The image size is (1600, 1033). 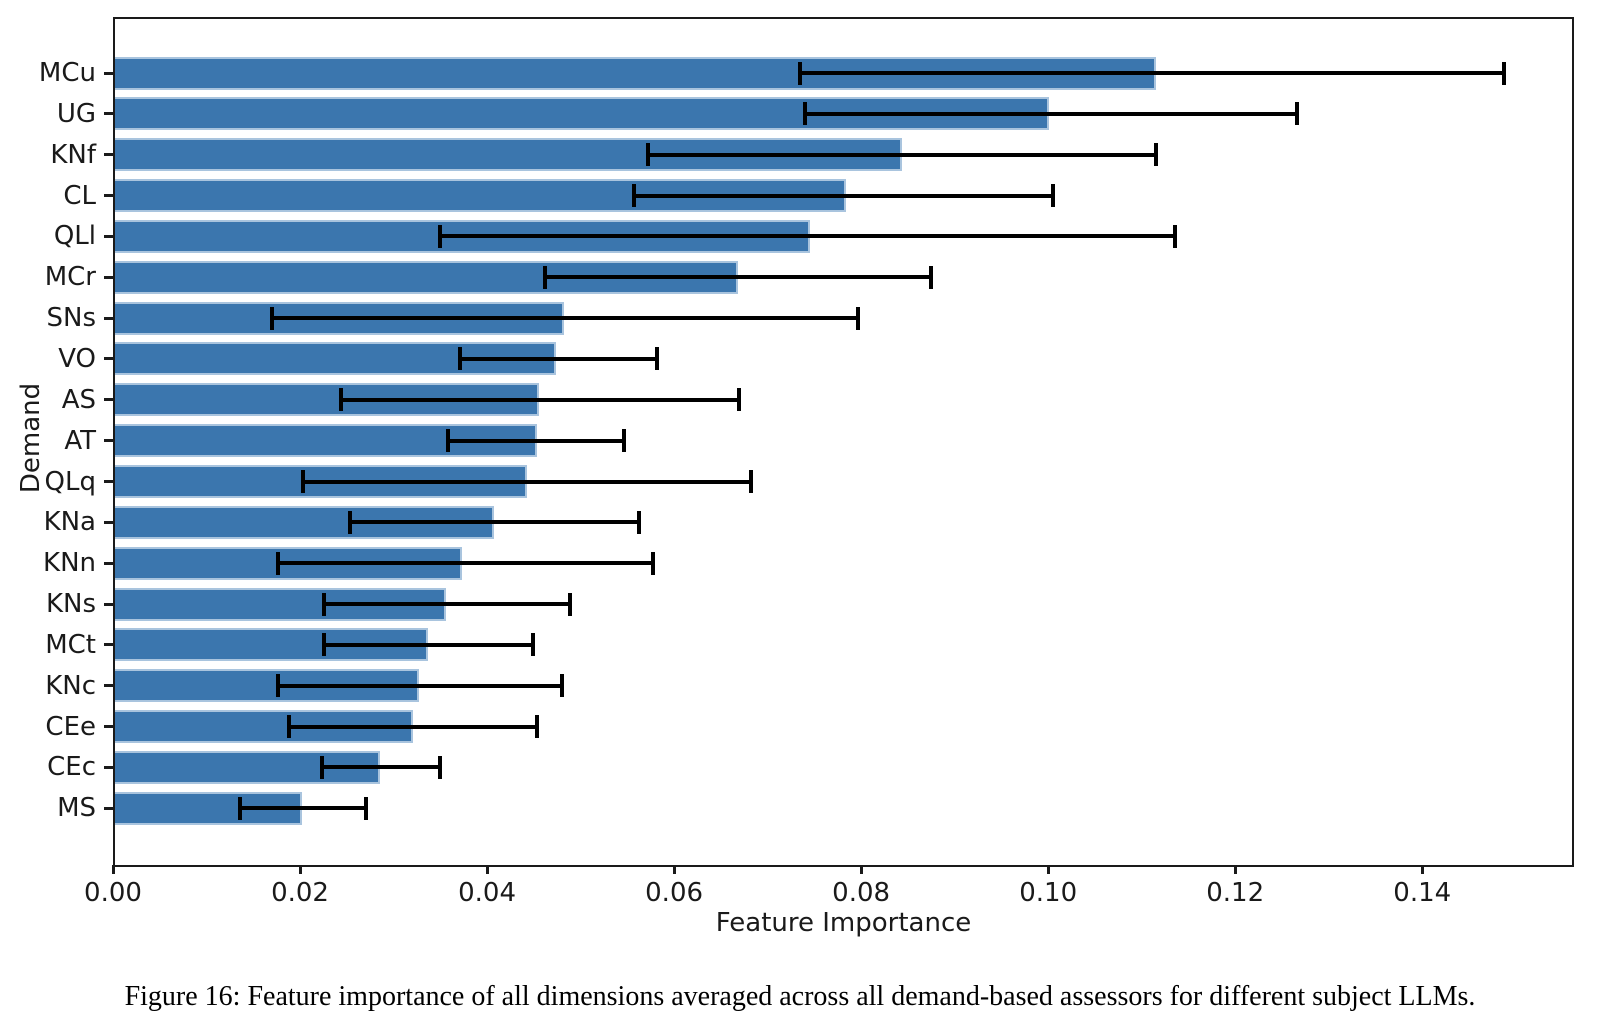 What do you see at coordinates (108, 645) in the screenshot?
I see `y-tick-MCt` at bounding box center [108, 645].